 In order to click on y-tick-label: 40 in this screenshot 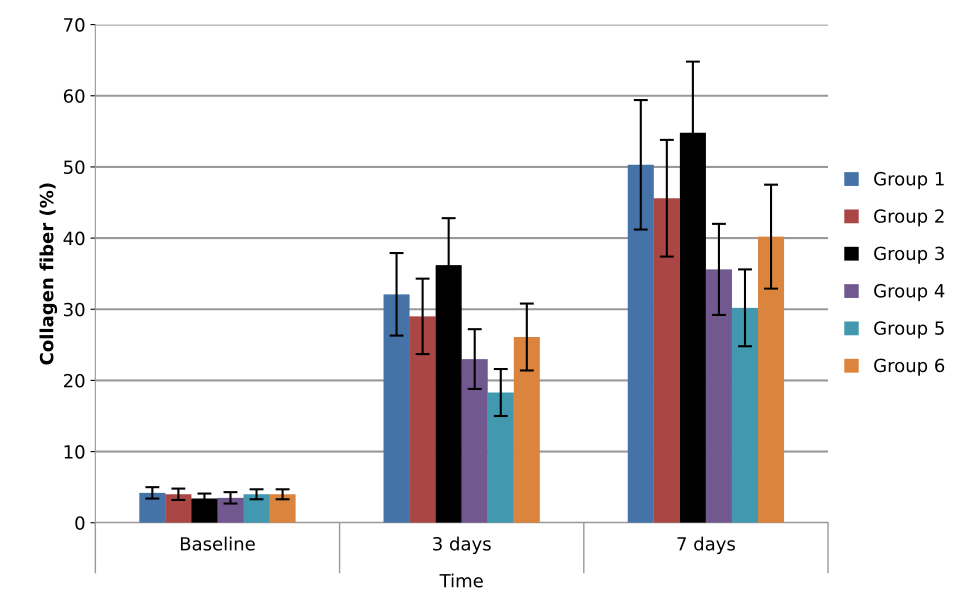, I will do `click(74, 239)`.